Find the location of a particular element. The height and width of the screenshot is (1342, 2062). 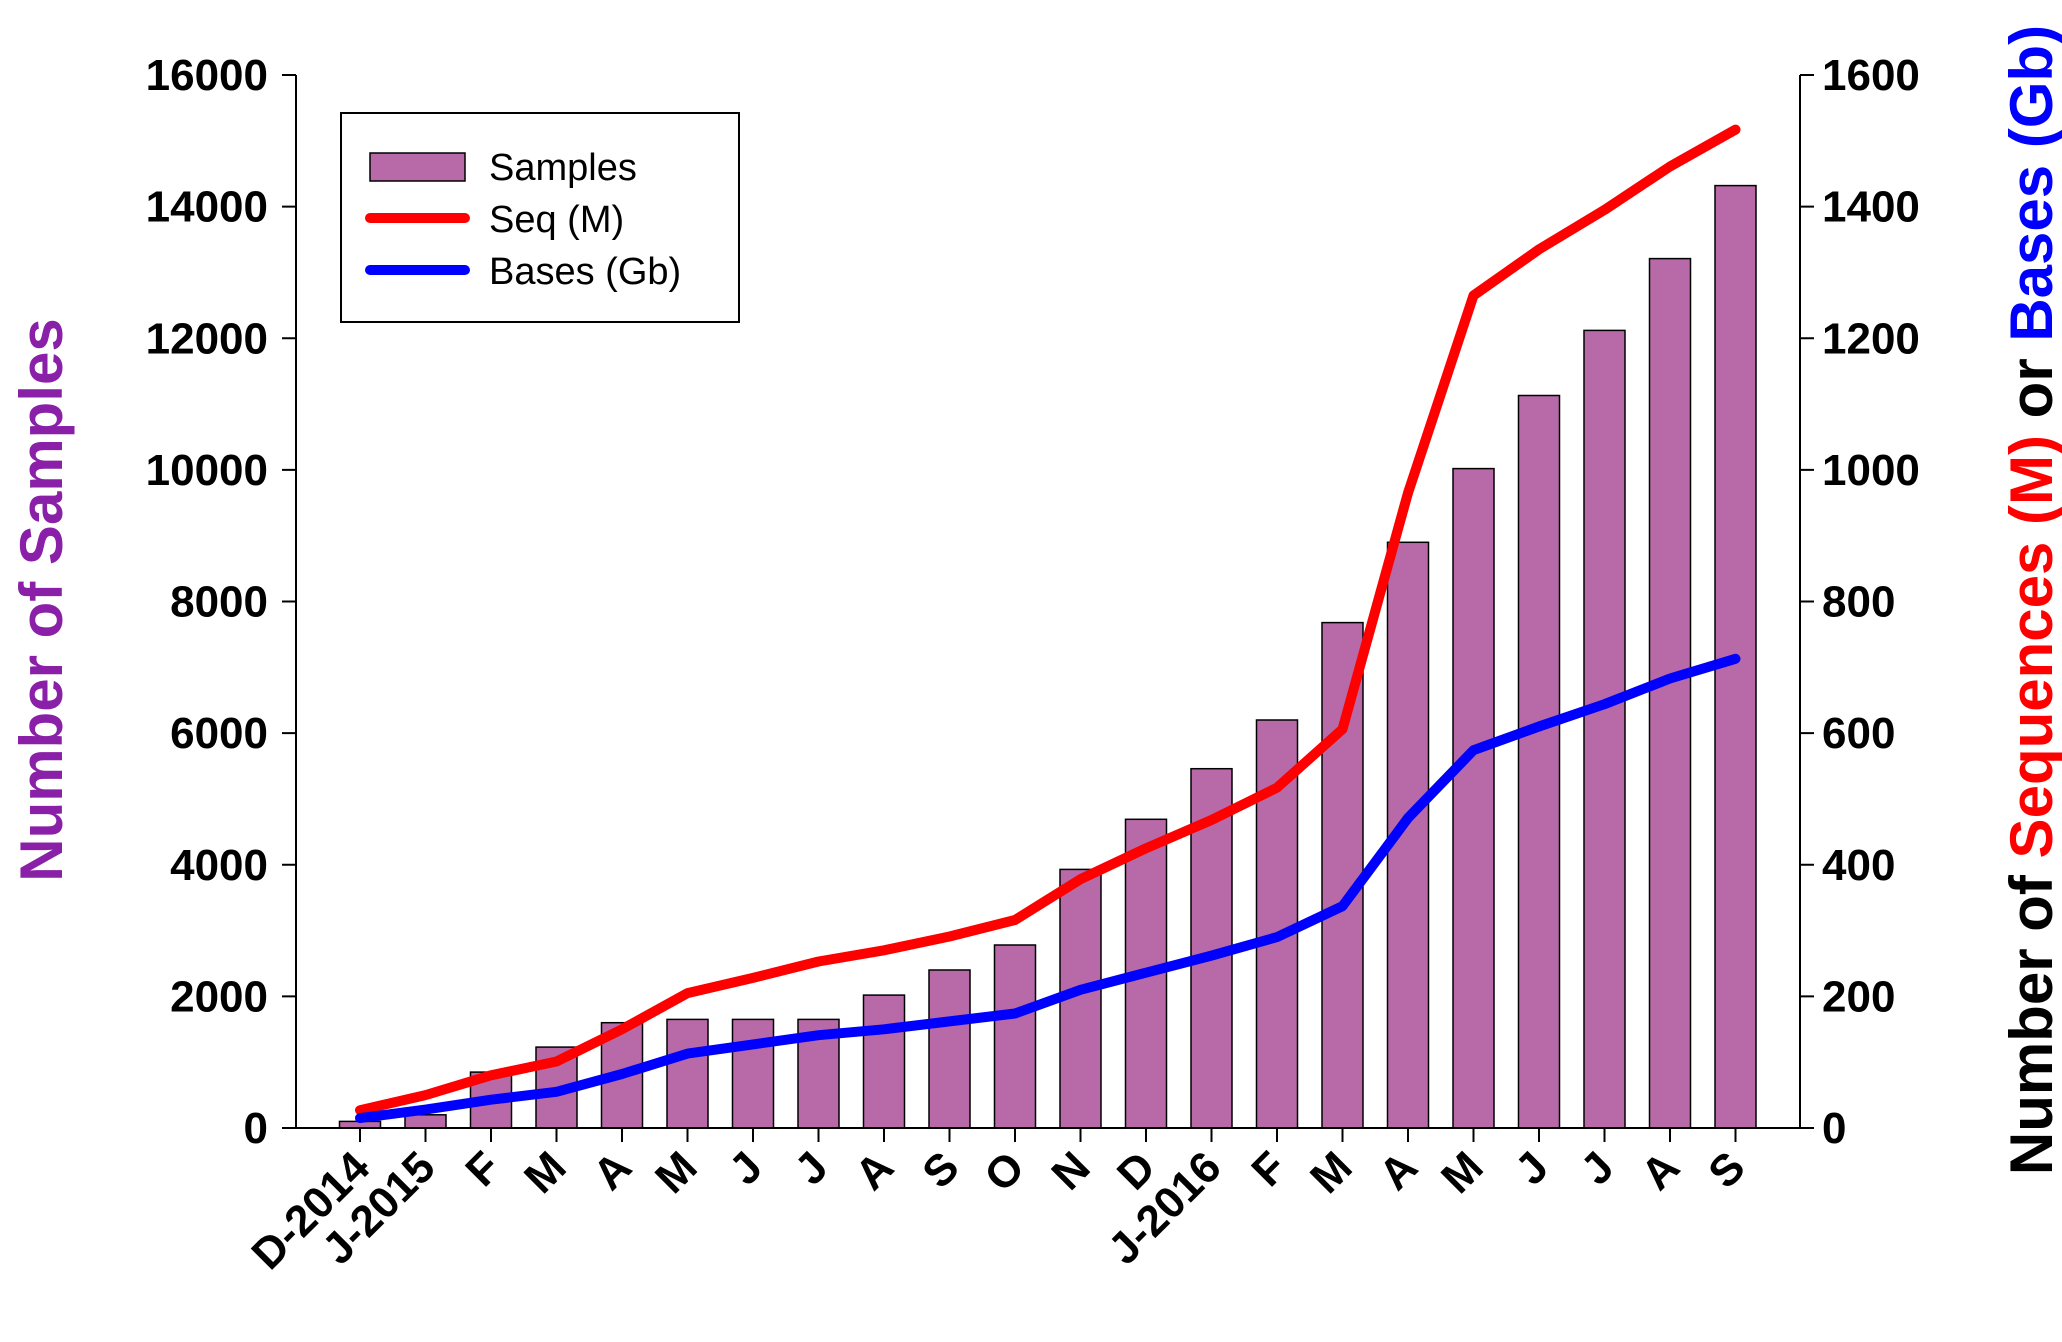

right-tick-label-7: 1400 is located at coordinates (1871, 207).